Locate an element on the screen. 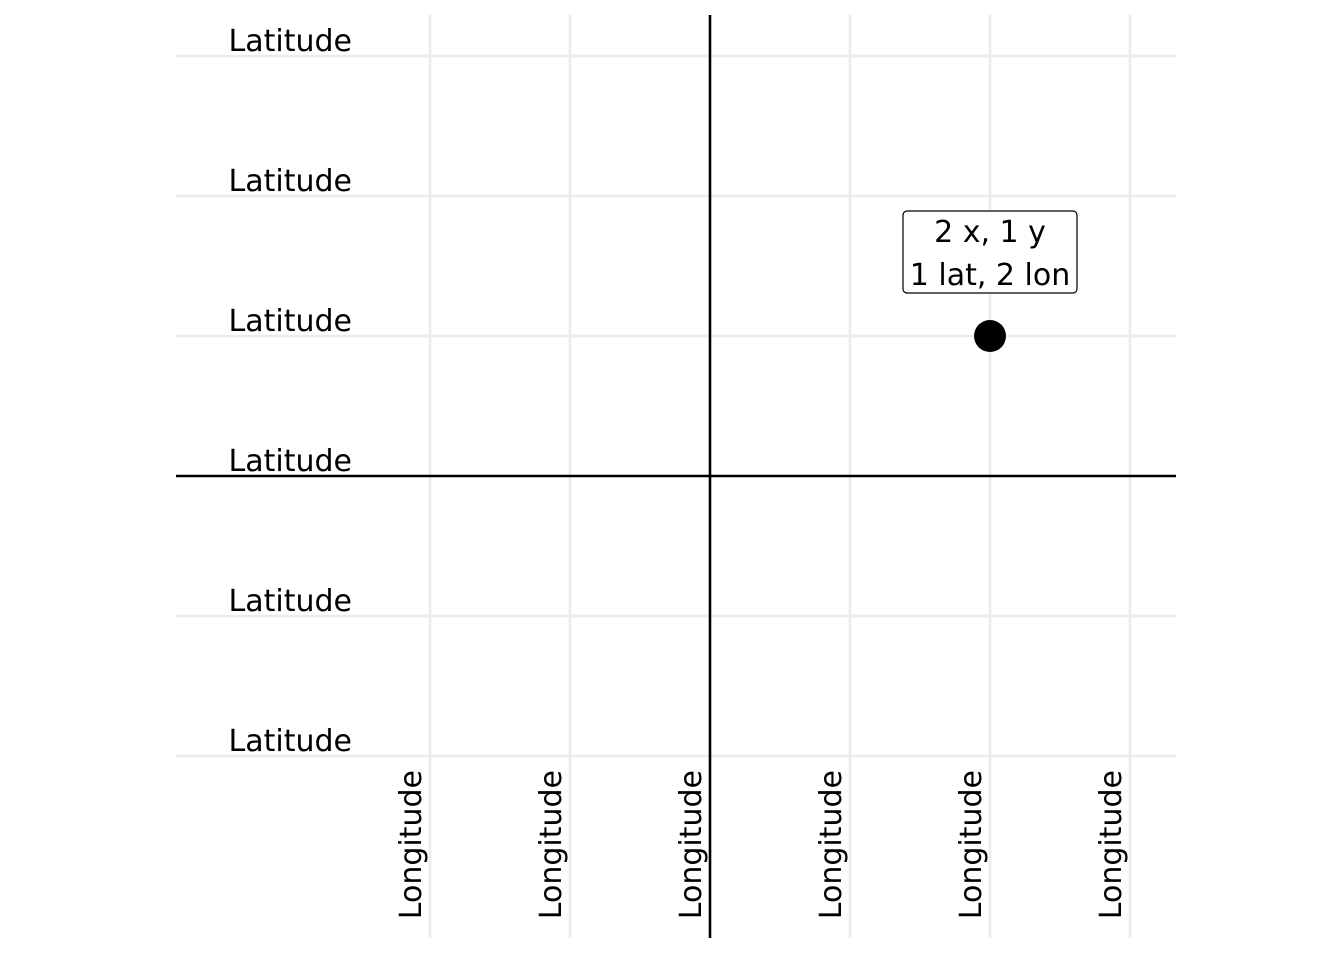  point-label-line: 1 lat, 2 lon is located at coordinates (990, 275).